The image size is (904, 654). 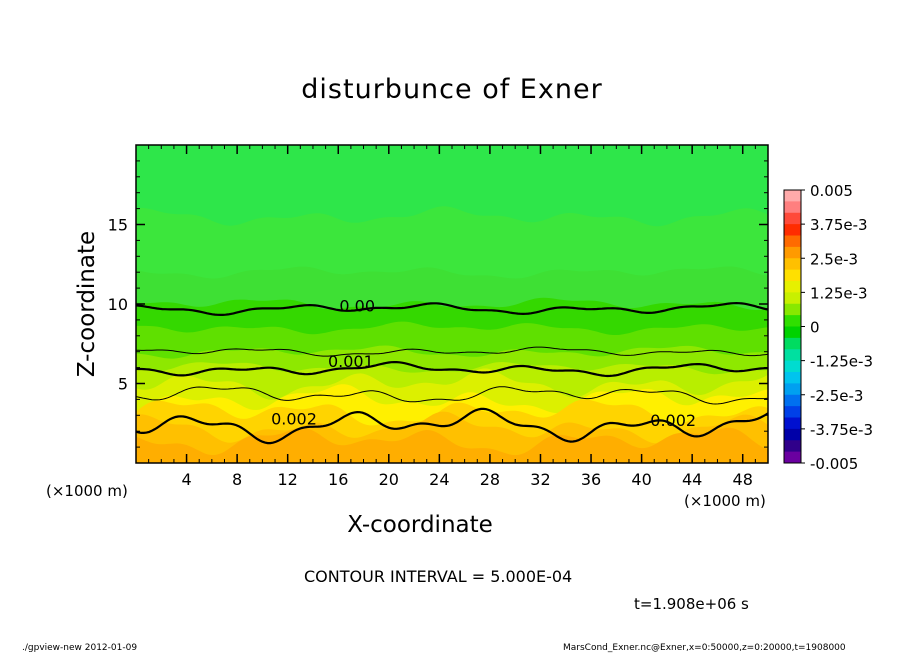 What do you see at coordinates (389, 479) in the screenshot?
I see `x-tick-label: 20` at bounding box center [389, 479].